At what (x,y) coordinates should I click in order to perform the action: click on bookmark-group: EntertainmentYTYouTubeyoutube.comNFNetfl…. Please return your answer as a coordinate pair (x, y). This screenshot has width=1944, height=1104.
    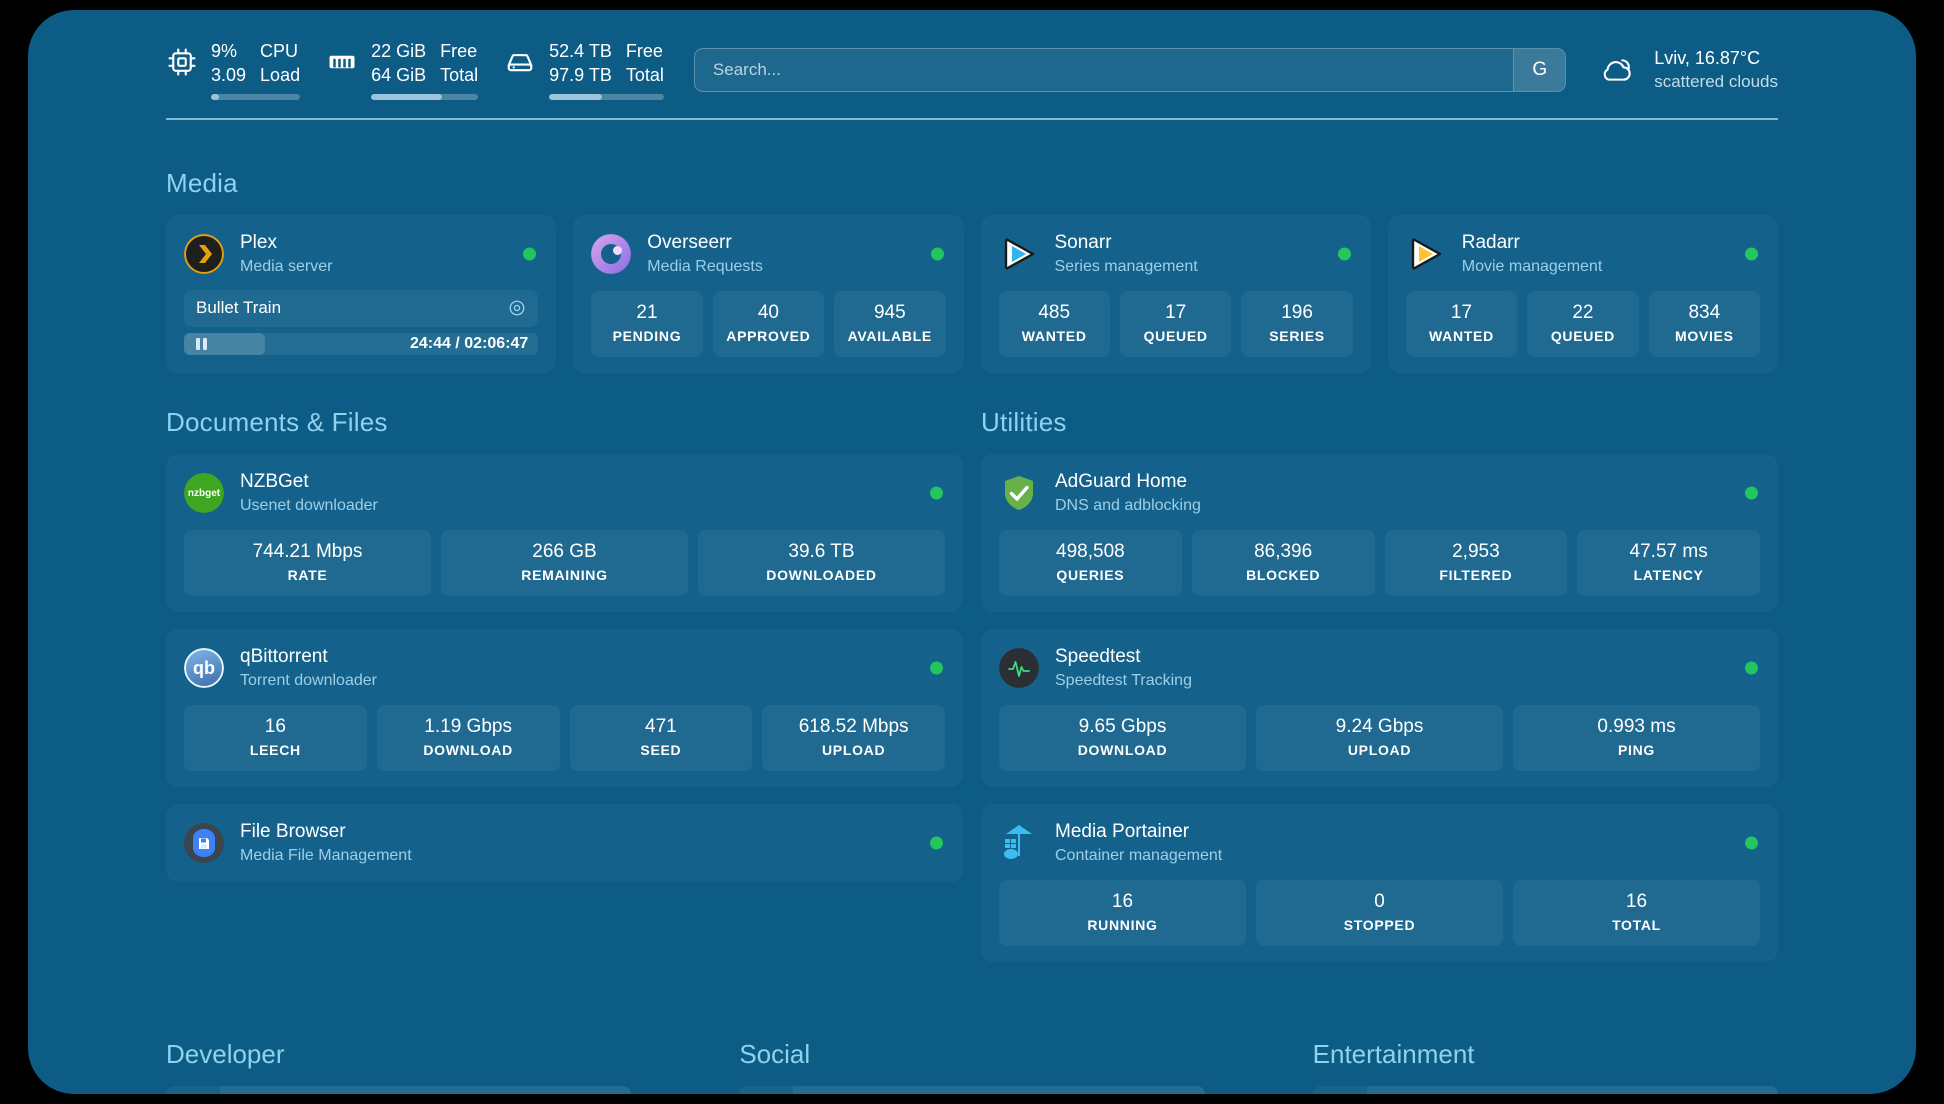
    Looking at the image, I should click on (1545, 1066).